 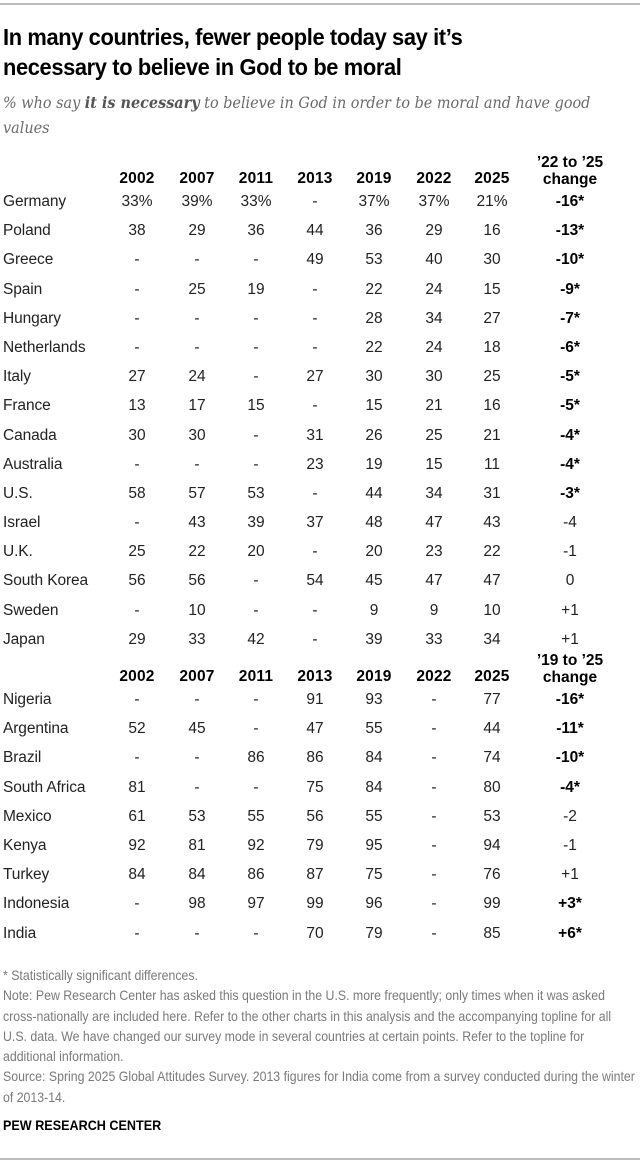 What do you see at coordinates (197, 178) in the screenshot?
I see `column-header-year: 2007` at bounding box center [197, 178].